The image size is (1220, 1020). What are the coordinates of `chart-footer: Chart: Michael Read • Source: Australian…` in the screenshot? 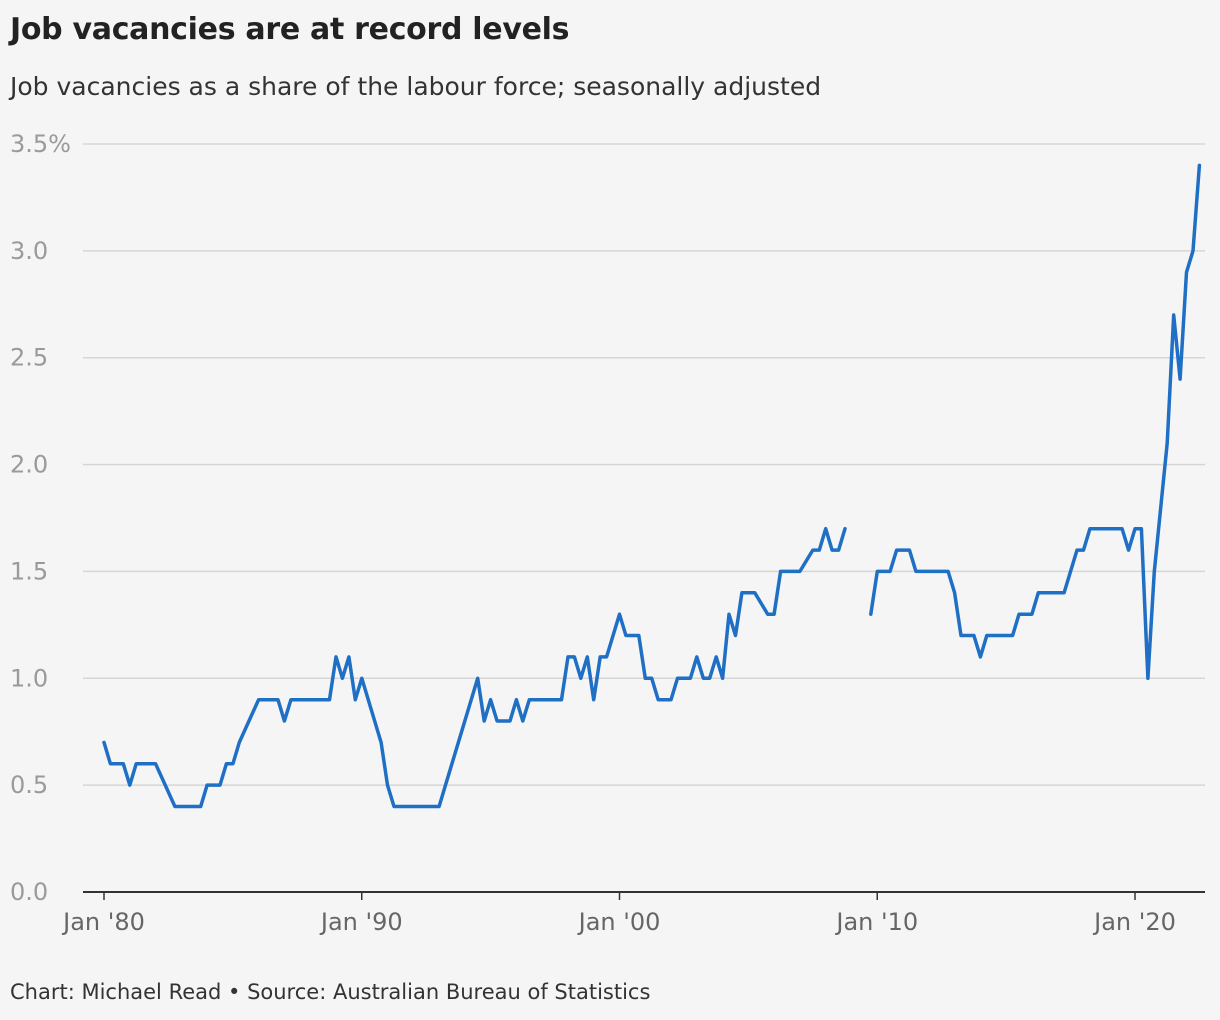 It's located at (330, 992).